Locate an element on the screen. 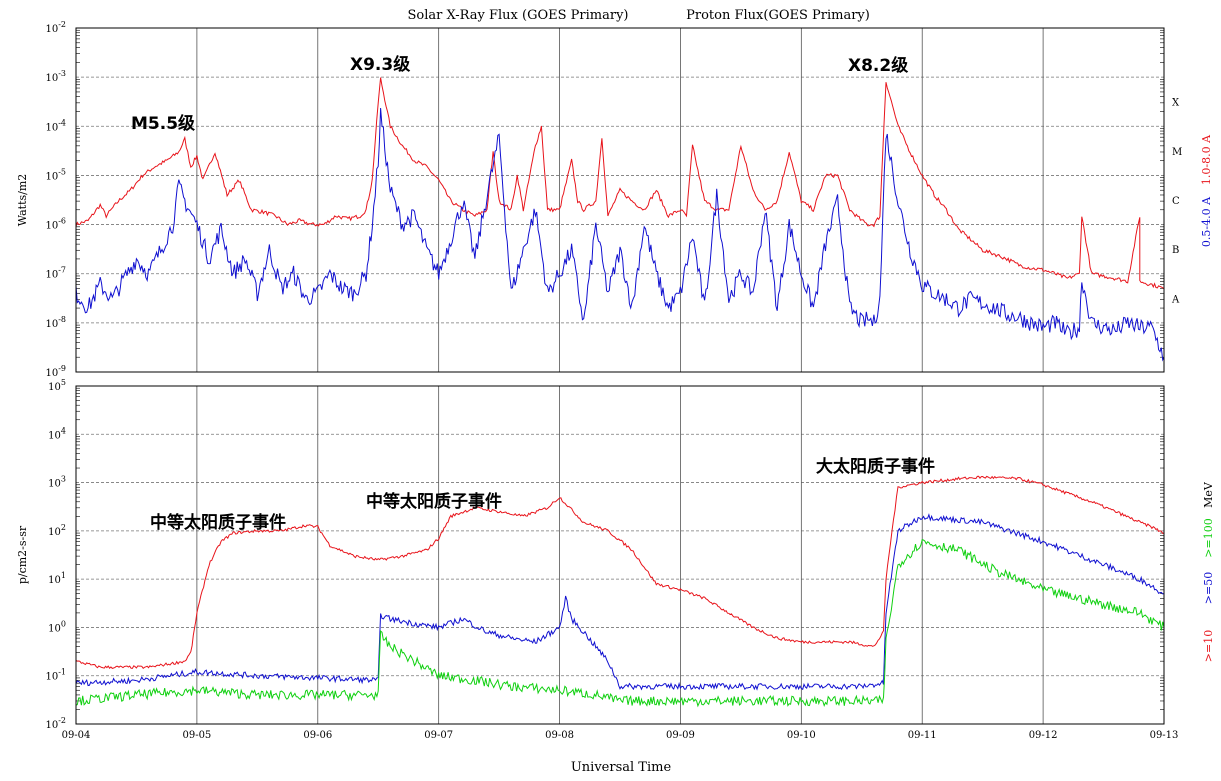  y-tick-label: 10² is located at coordinates (57, 530).